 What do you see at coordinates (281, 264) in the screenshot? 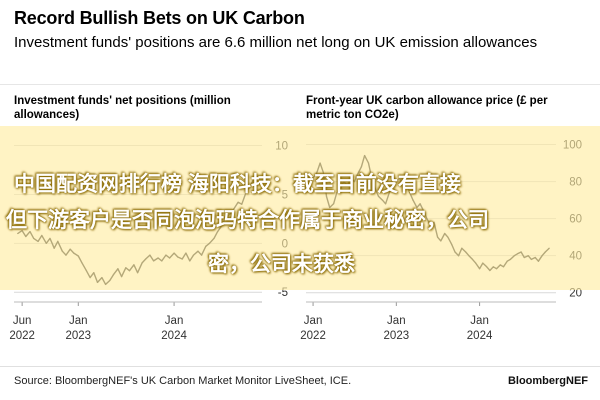
I see `overlay-text-line-3: 密，公司未获悉` at bounding box center [281, 264].